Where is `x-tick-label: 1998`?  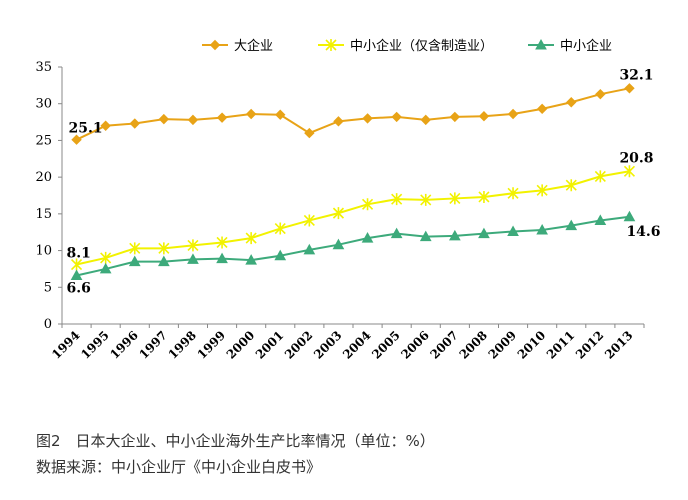
x-tick-label: 1998 is located at coordinates (183, 345).